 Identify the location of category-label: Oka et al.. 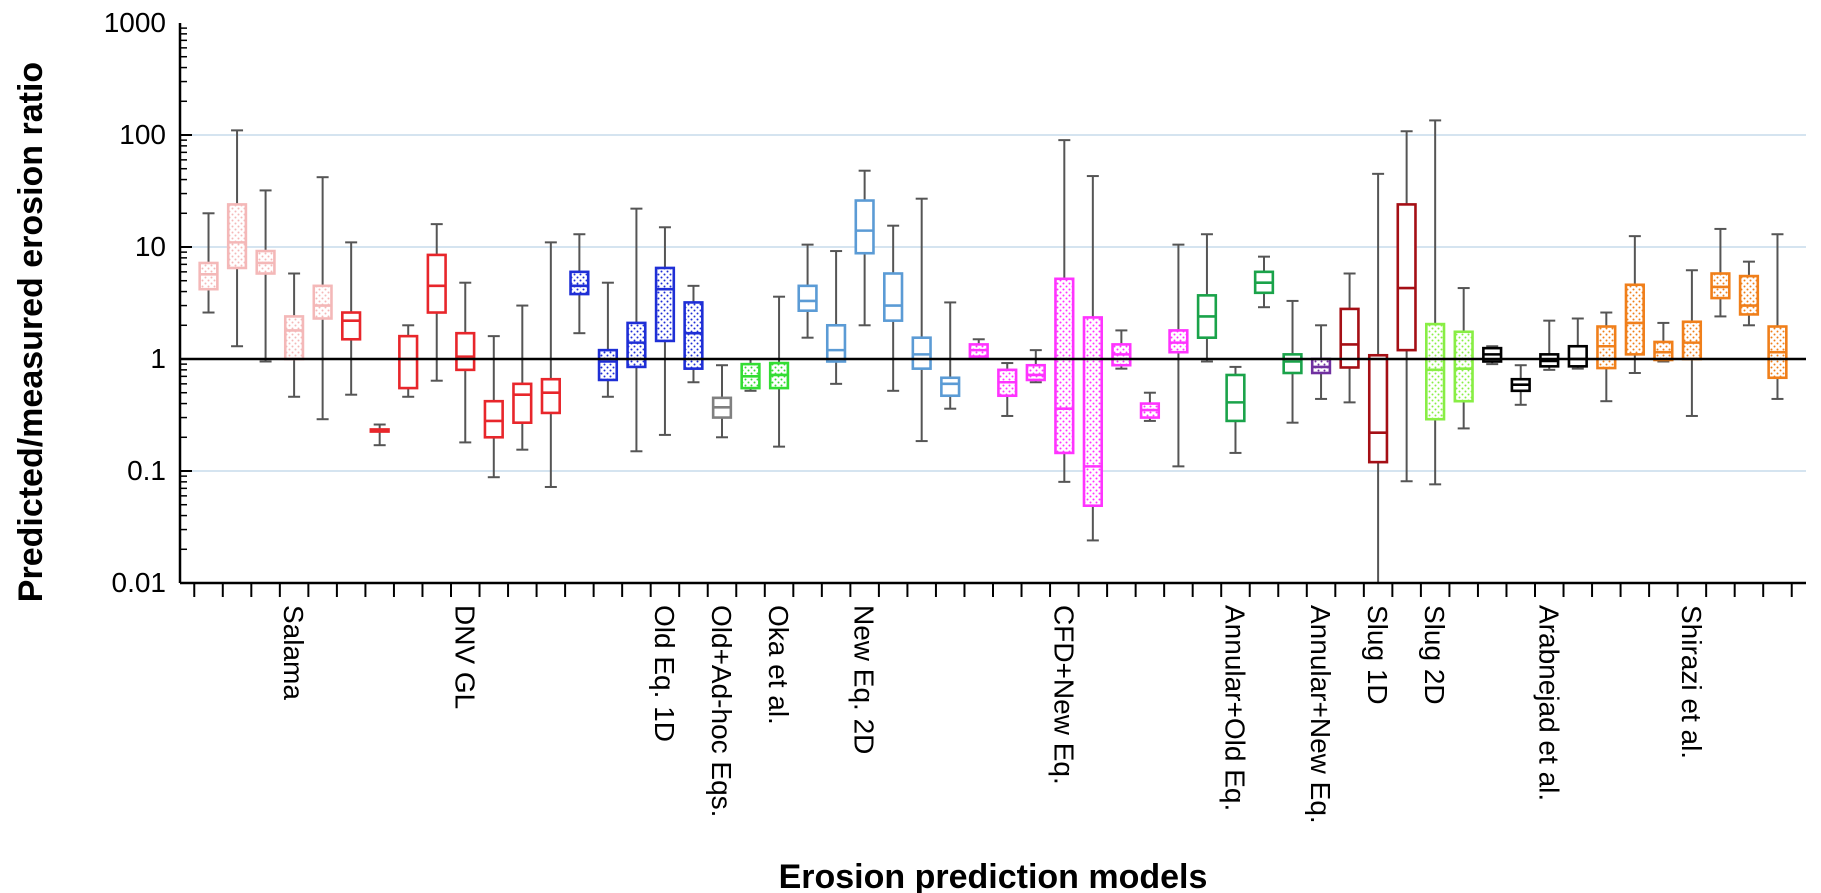
(778, 665).